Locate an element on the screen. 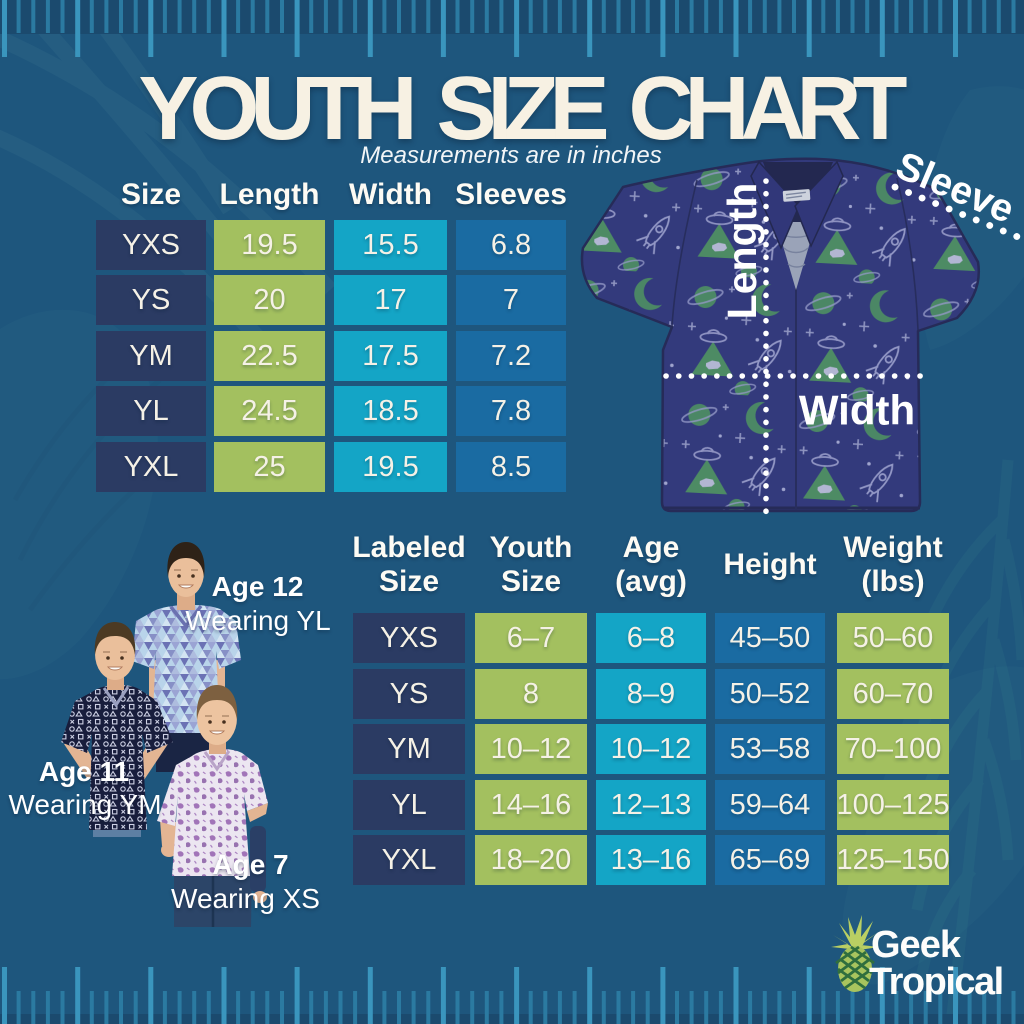 The height and width of the screenshot is (1024, 1024). svg-text: Tropical is located at coordinates (936, 982).